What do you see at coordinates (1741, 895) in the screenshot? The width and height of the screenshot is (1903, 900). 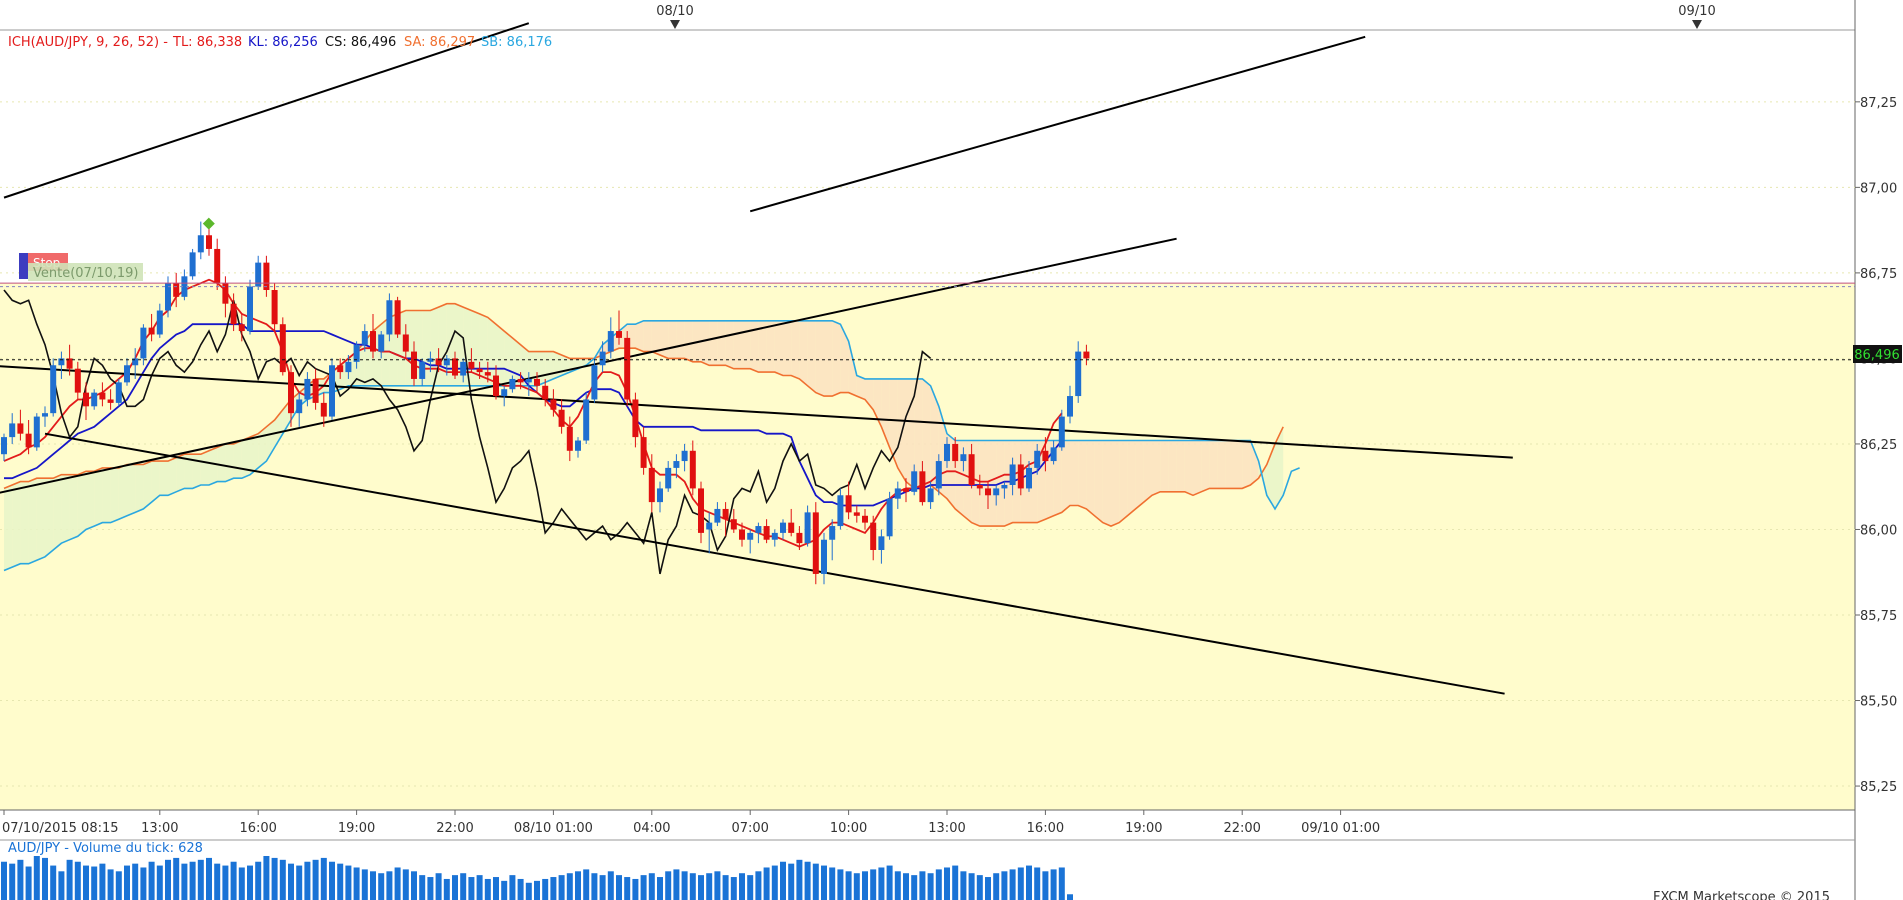 I see `watermark: FXCM Marketscope © 2015` at bounding box center [1741, 895].